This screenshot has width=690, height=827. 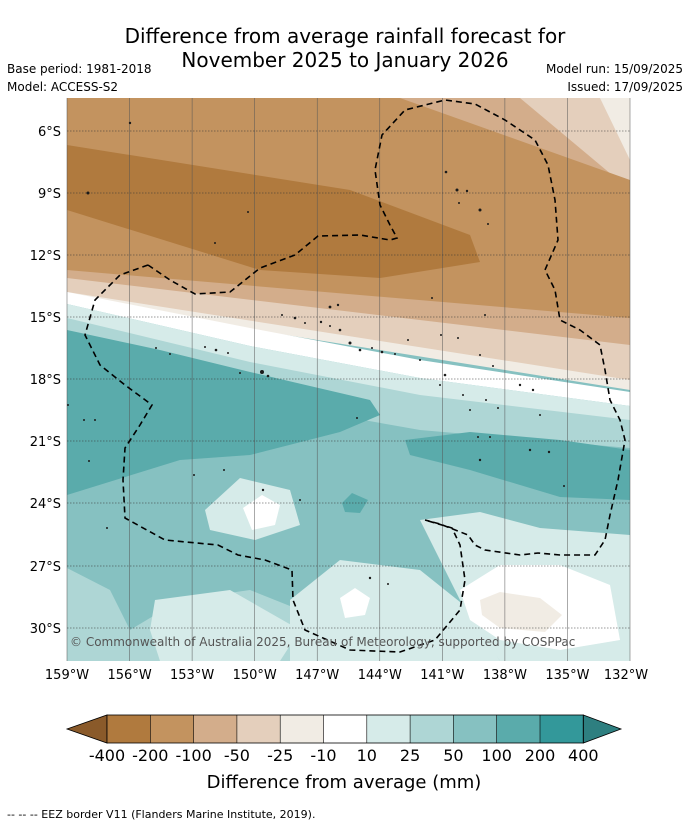 I want to click on lat-label: 27°S, so click(x=45, y=567).